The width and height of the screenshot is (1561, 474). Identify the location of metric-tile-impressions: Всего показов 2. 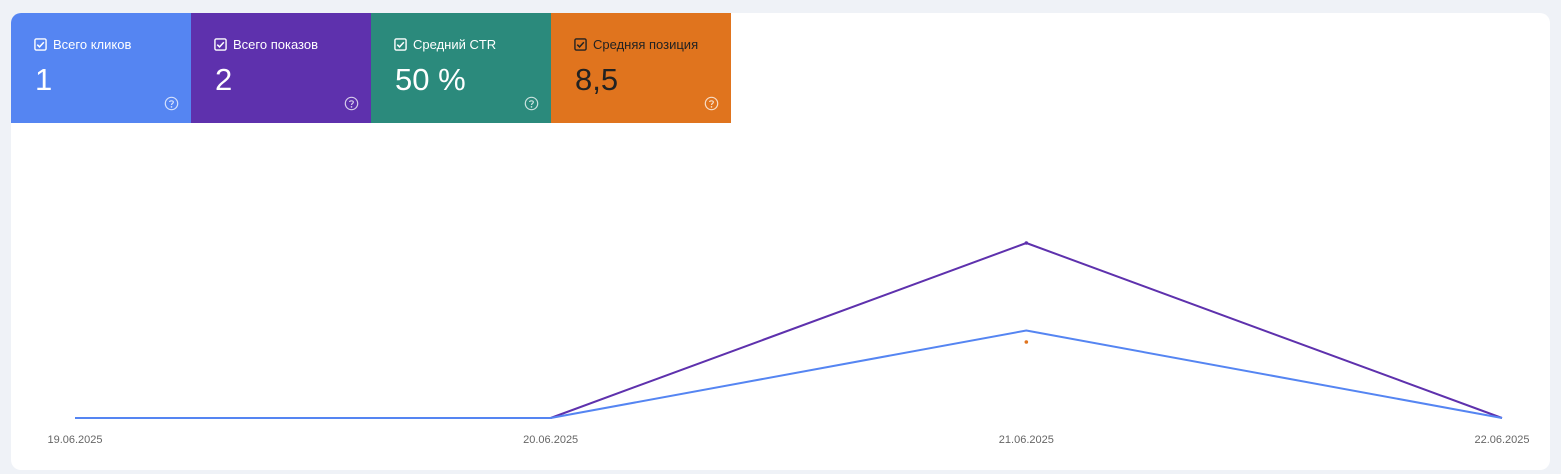
(281, 68).